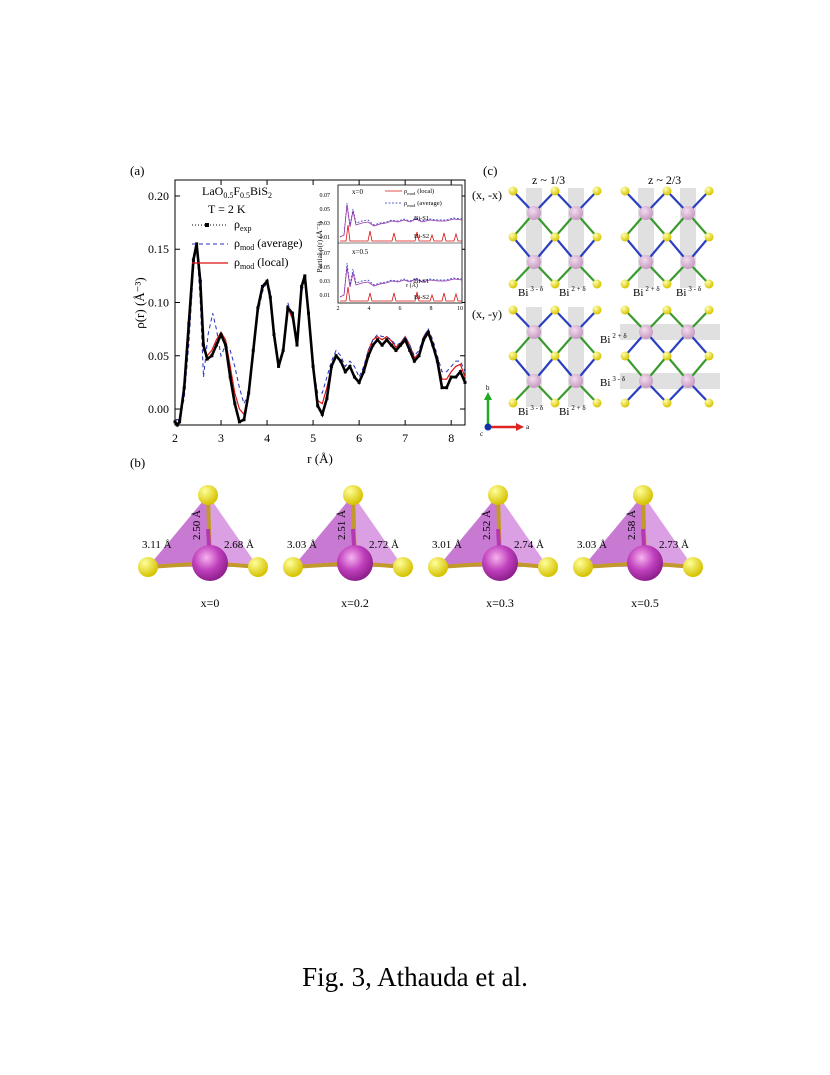 This screenshot has height=1075, width=830. I want to click on inset-xtick-2: 4, so click(369, 309).